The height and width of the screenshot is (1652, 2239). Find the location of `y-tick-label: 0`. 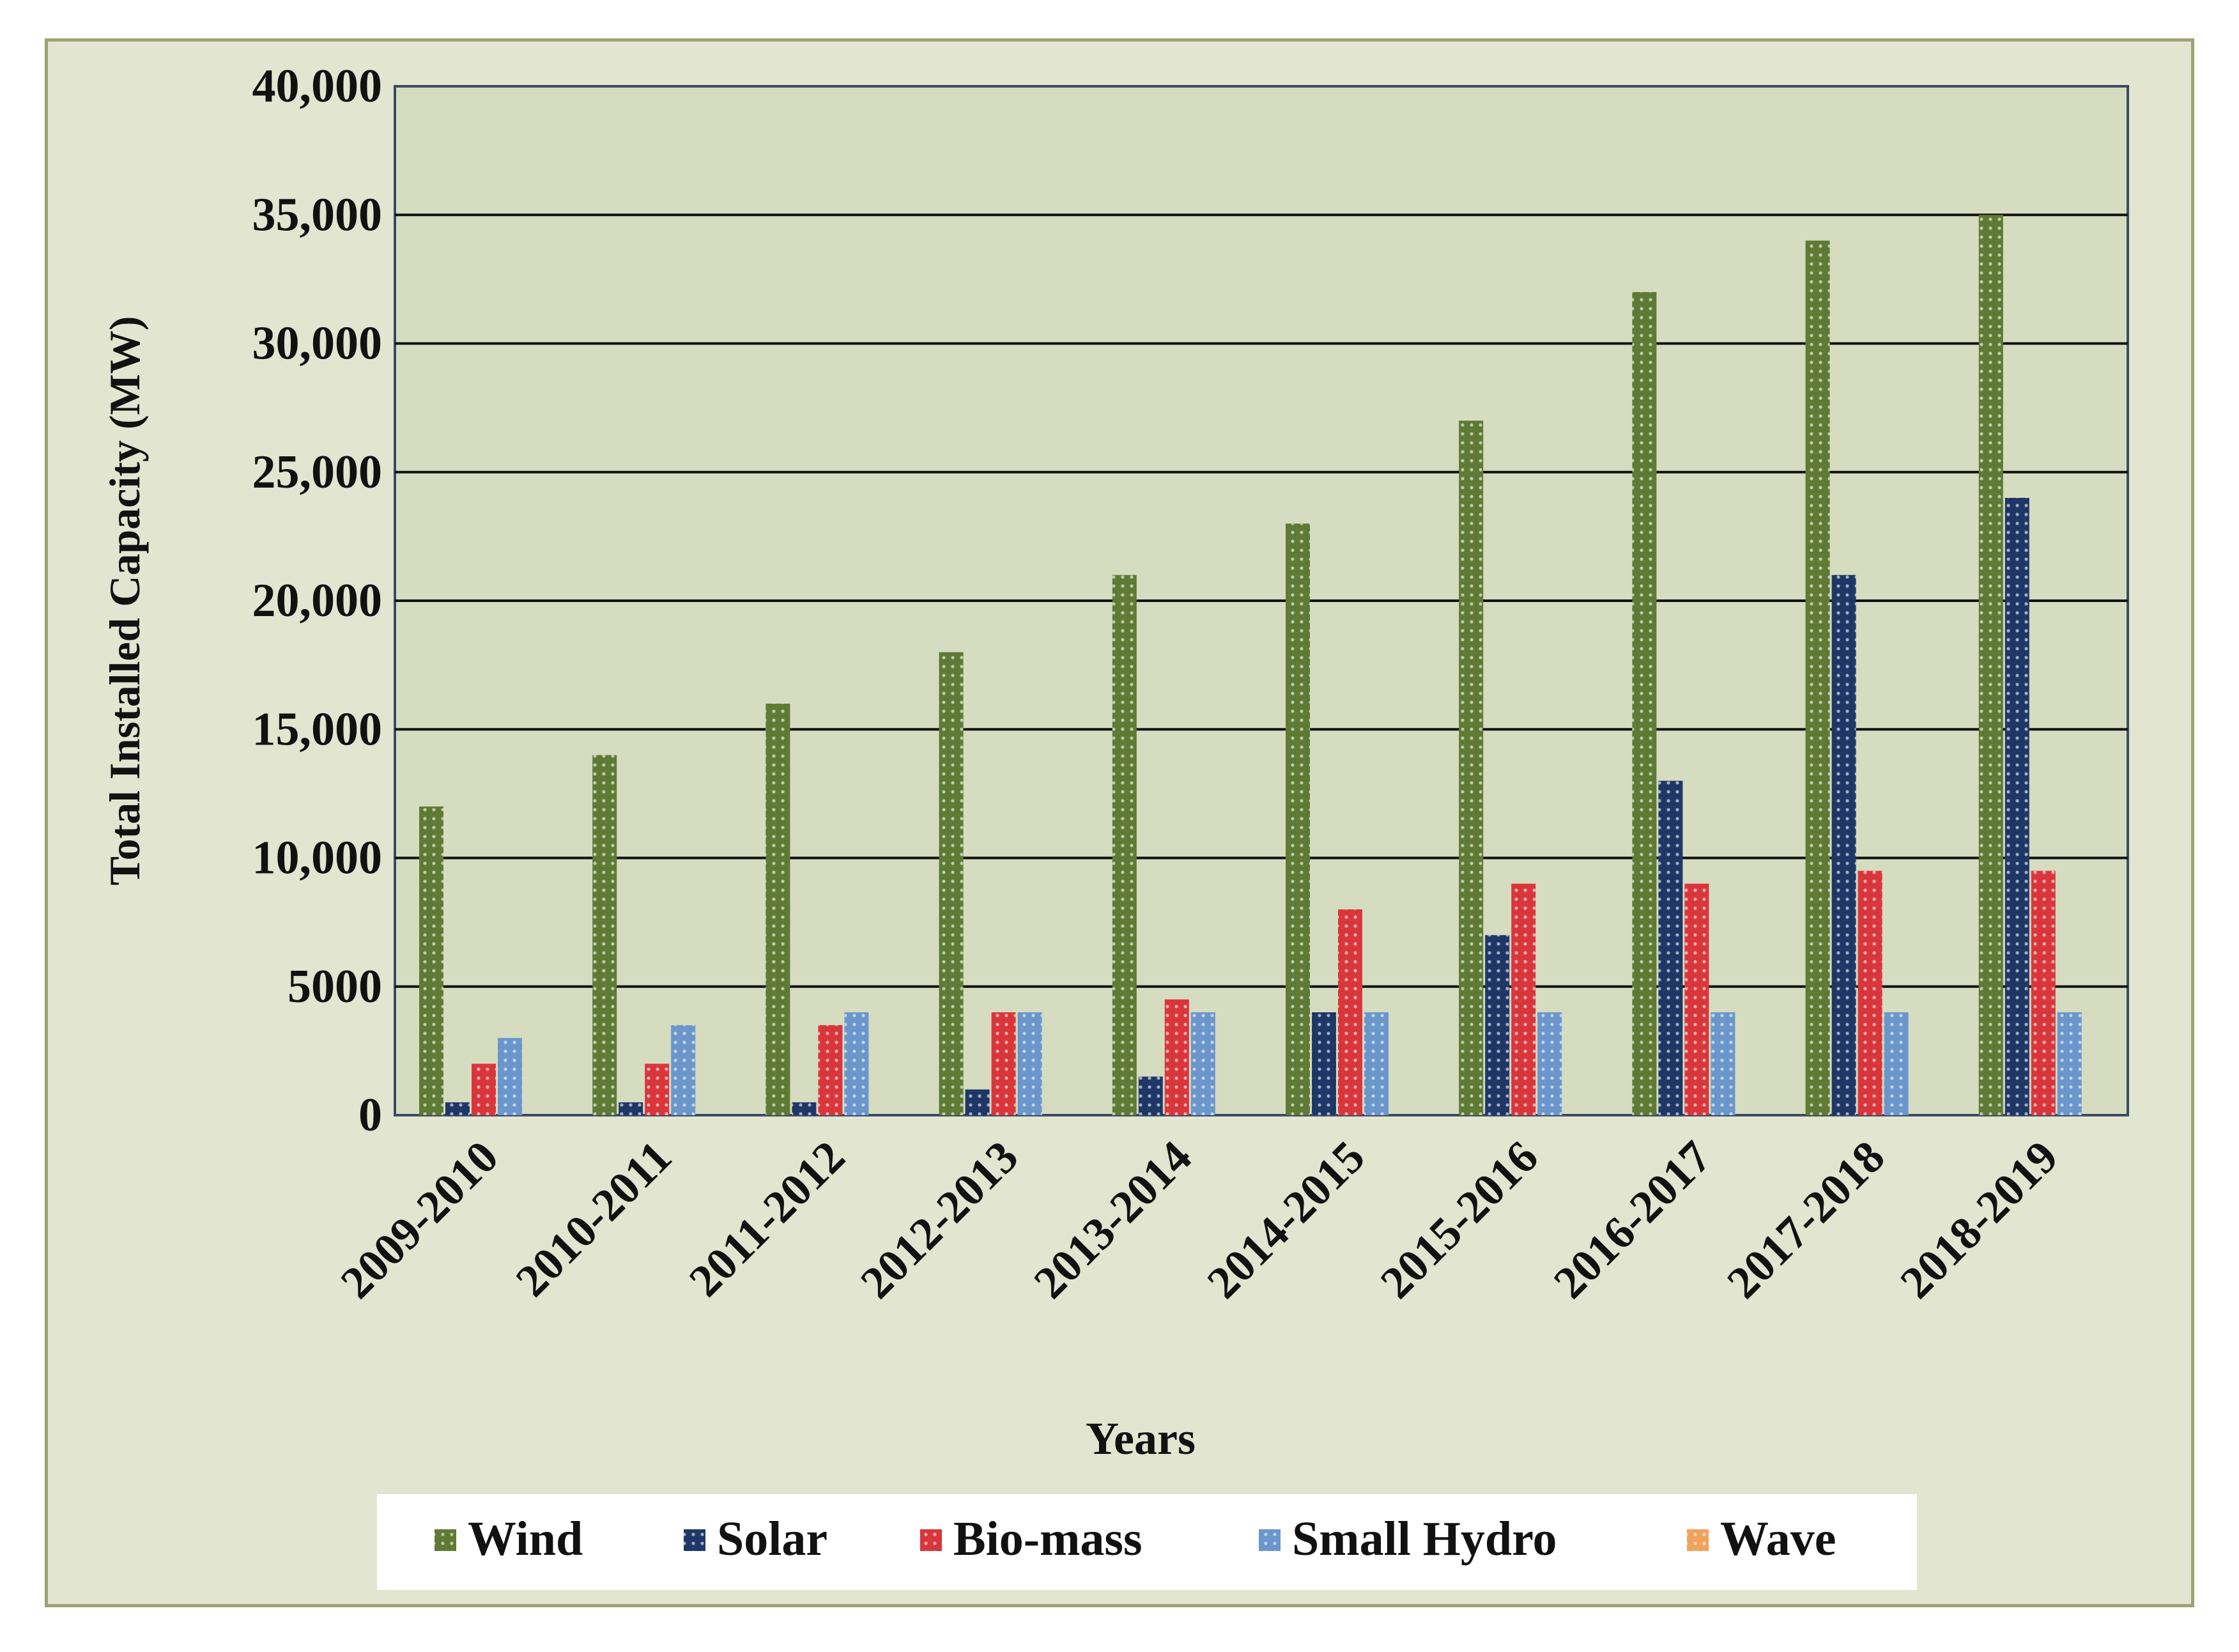

y-tick-label: 0 is located at coordinates (370, 1115).